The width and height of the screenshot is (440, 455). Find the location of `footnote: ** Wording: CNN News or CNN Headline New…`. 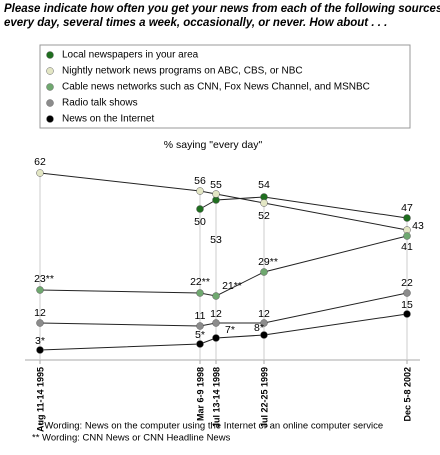

footnote: ** Wording: CNN News or CNN Headline New… is located at coordinates (131, 438).